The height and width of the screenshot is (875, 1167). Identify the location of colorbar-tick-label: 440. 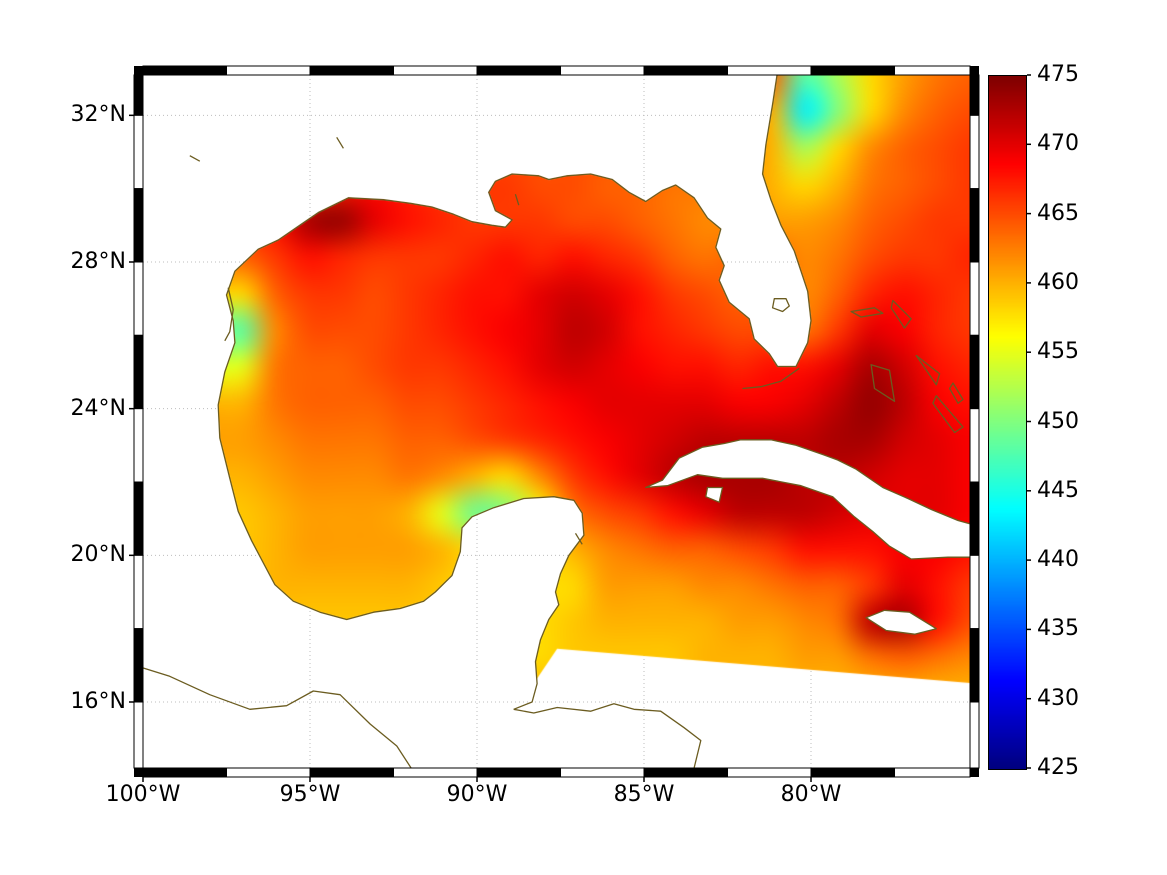
(1058, 560).